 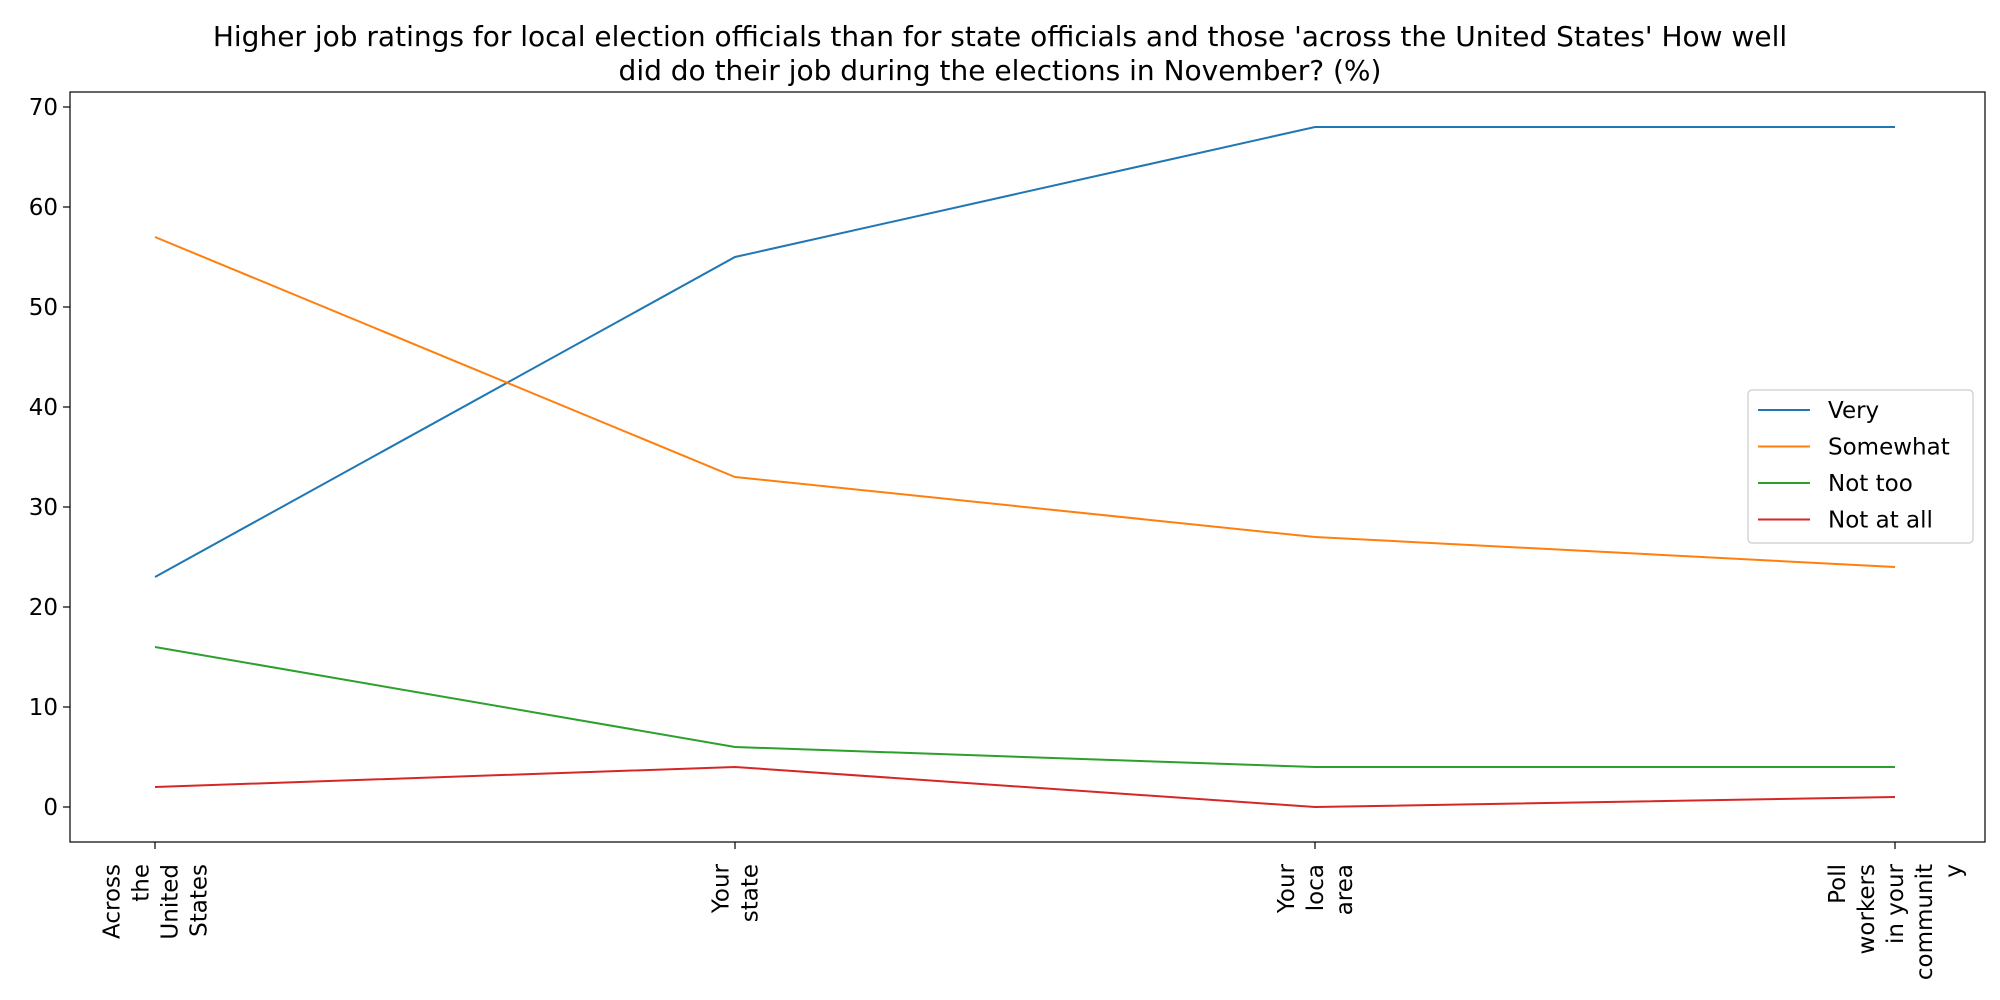 I want to click on legend-label: Somewhat, so click(x=1889, y=448).